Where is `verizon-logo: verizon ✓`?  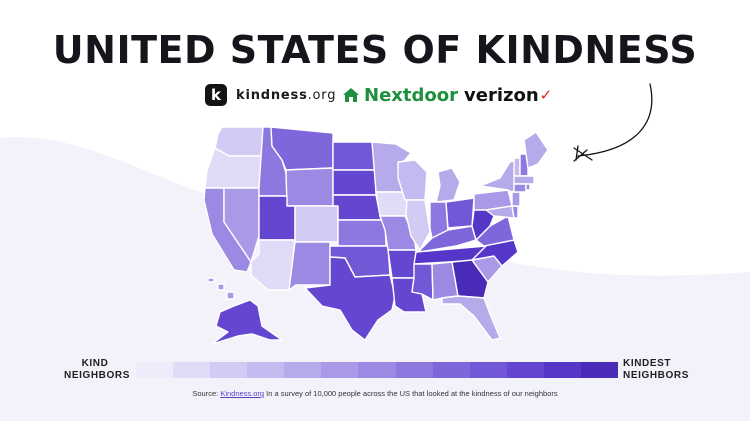 verizon-logo: verizon ✓ is located at coordinates (508, 95).